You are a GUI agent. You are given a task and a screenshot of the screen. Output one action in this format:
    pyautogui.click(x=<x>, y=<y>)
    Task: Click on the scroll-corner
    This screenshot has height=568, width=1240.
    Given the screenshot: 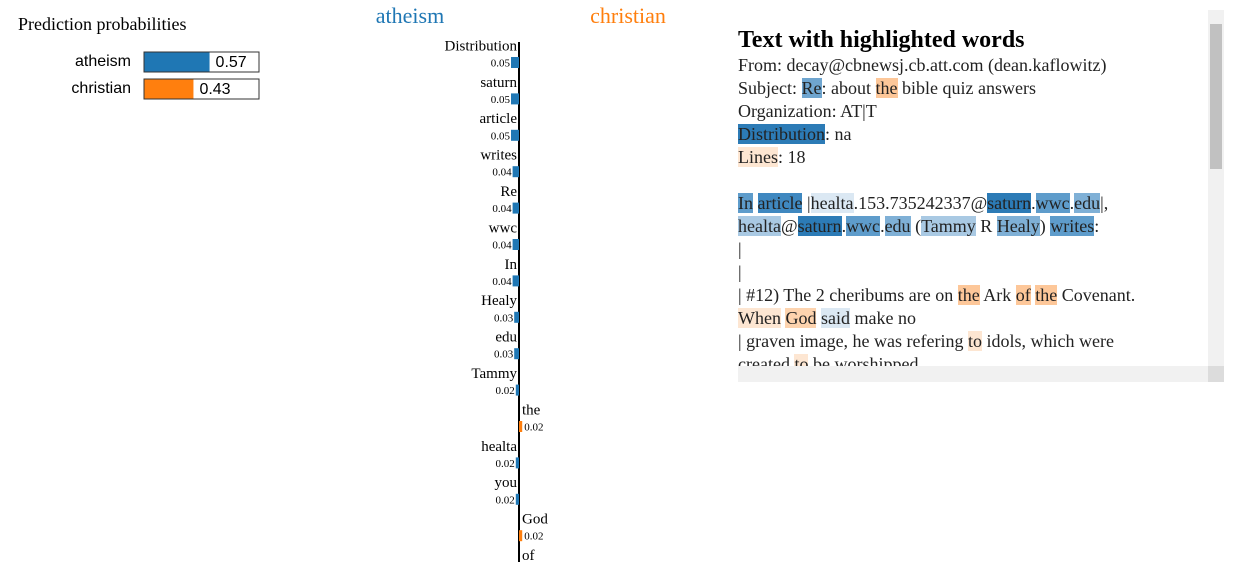 What is the action you would take?
    pyautogui.click(x=1216, y=374)
    